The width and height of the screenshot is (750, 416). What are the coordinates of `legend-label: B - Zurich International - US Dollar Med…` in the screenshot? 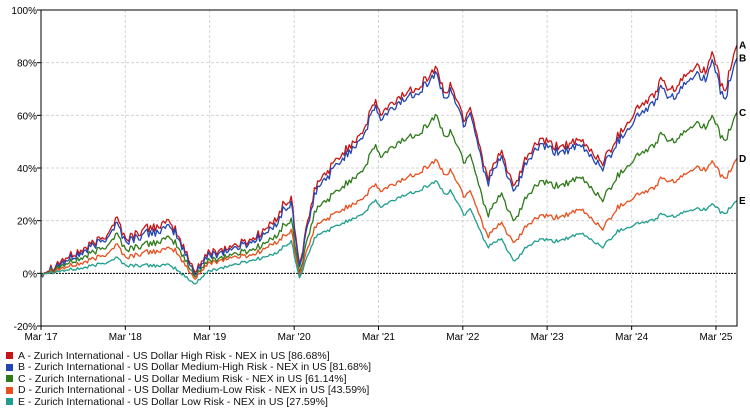 It's located at (195, 367).